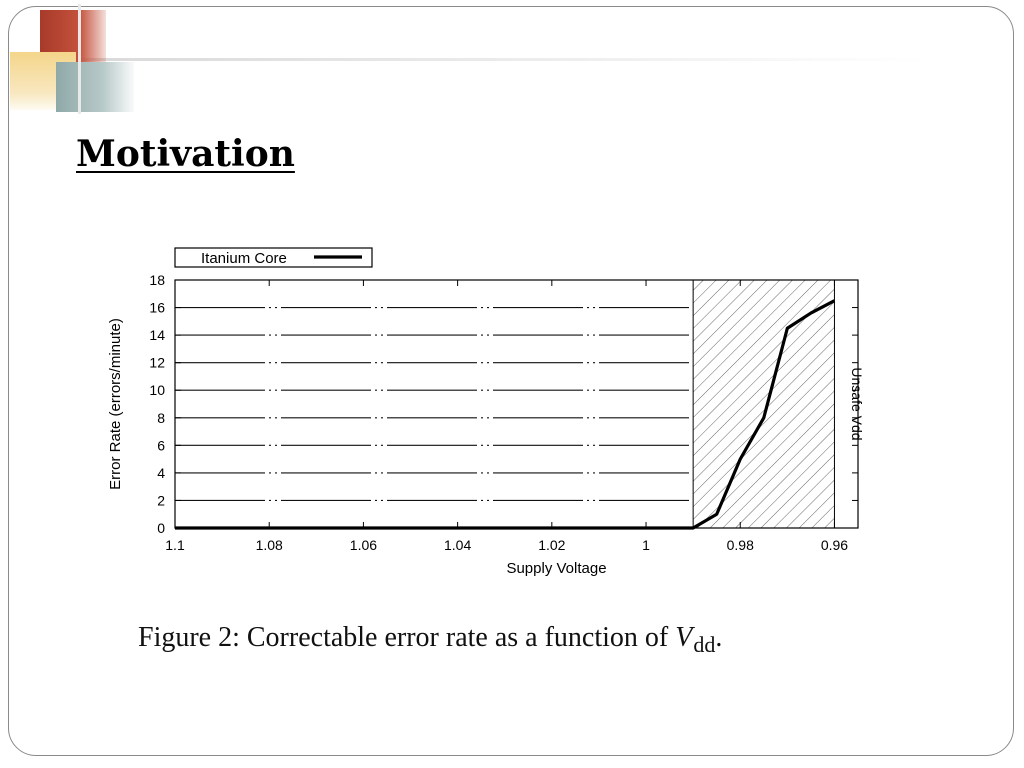 Image resolution: width=1024 pixels, height=768 pixels. I want to click on unsafe-region-hatch, so click(764, 404).